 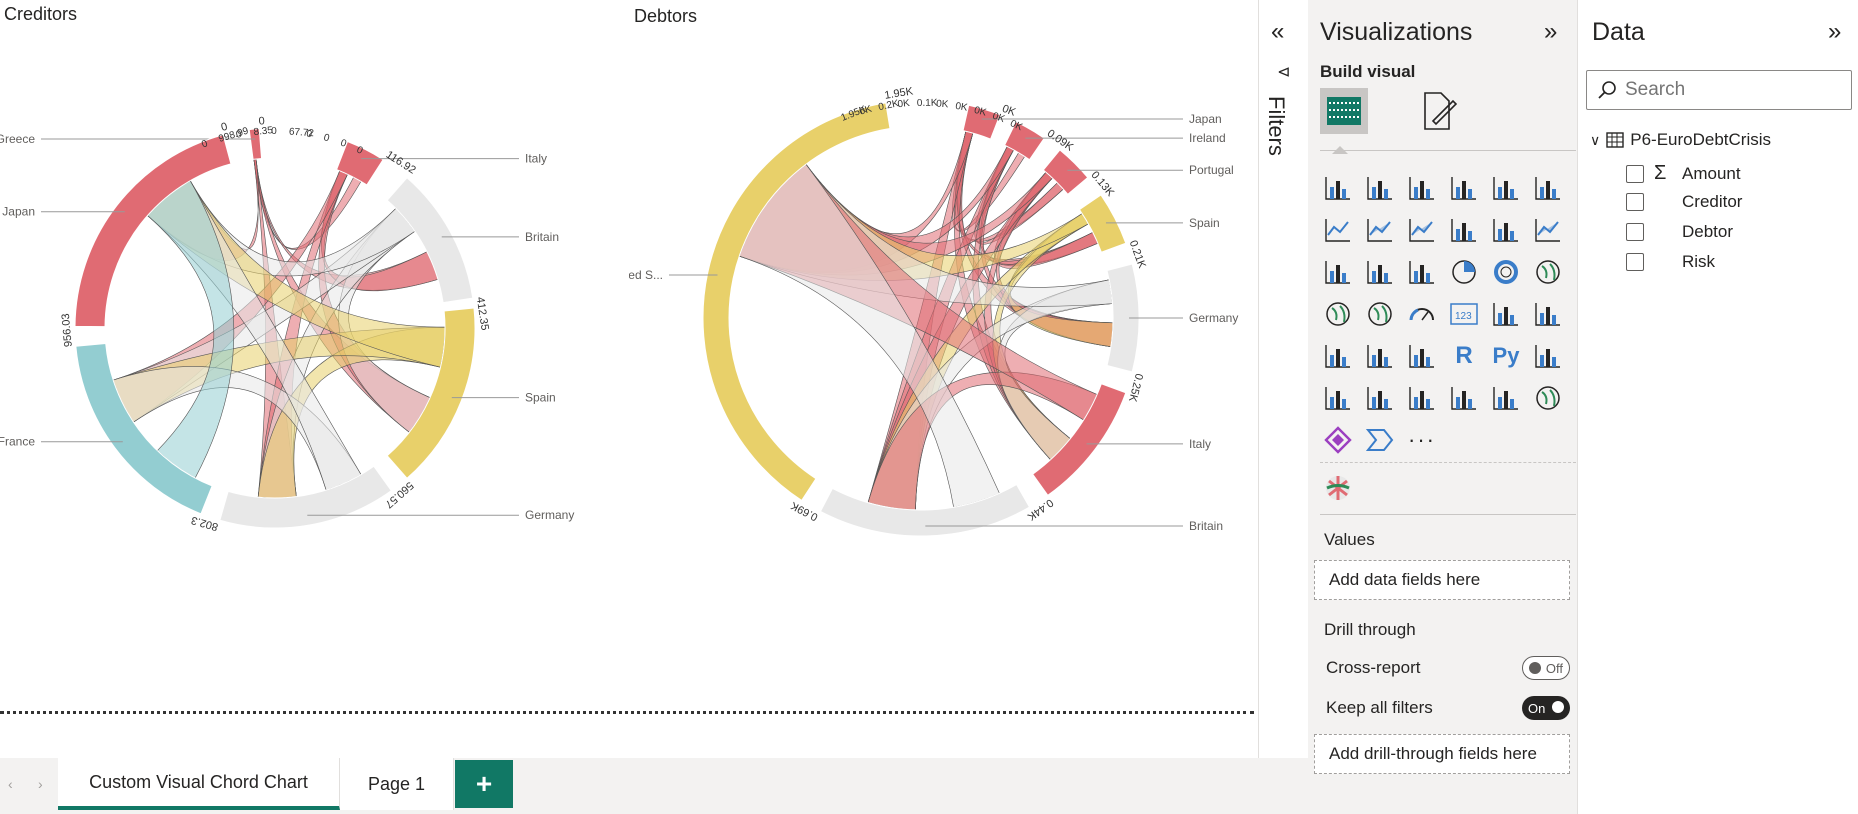 What do you see at coordinates (484, 784) in the screenshot?
I see `add-page-button: +` at bounding box center [484, 784].